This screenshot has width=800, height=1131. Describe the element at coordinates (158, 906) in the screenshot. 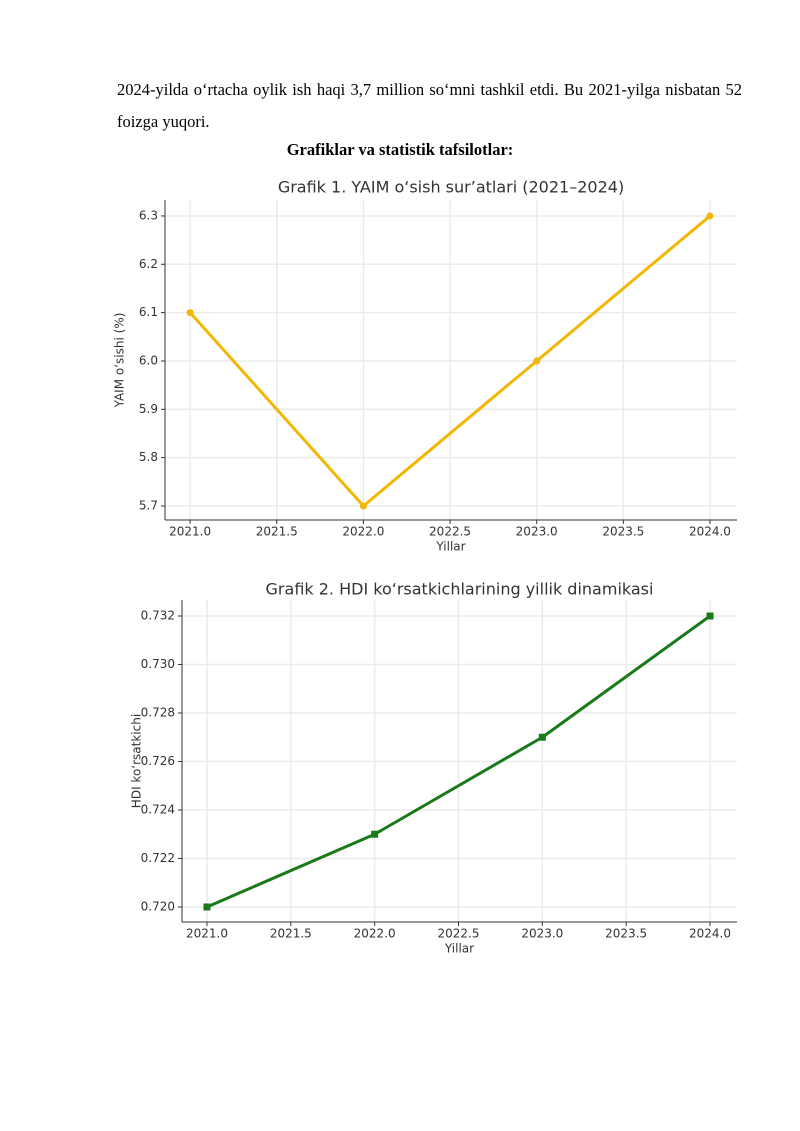

I see `y-tick-label: 0.720` at that location.